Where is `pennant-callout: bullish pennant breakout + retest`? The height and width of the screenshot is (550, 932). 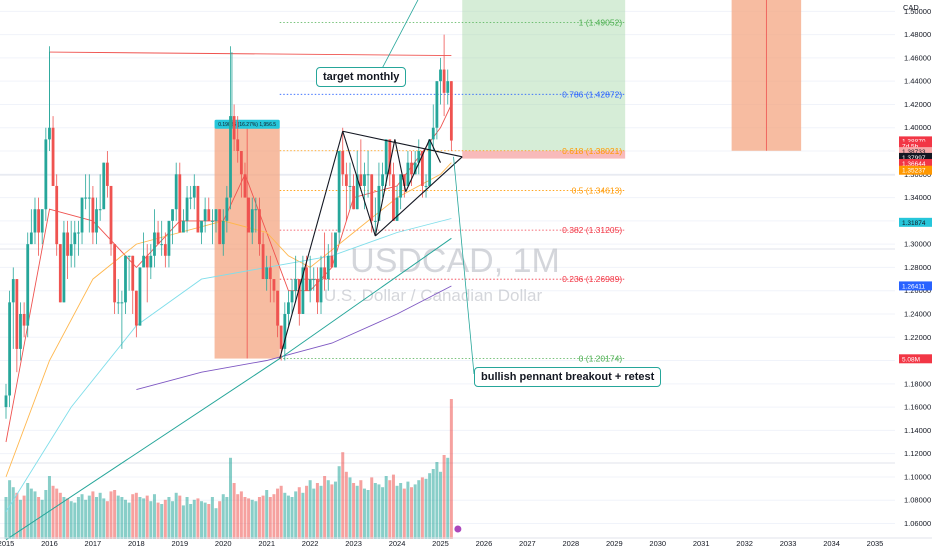
pennant-callout: bullish pennant breakout + retest is located at coordinates (568, 377).